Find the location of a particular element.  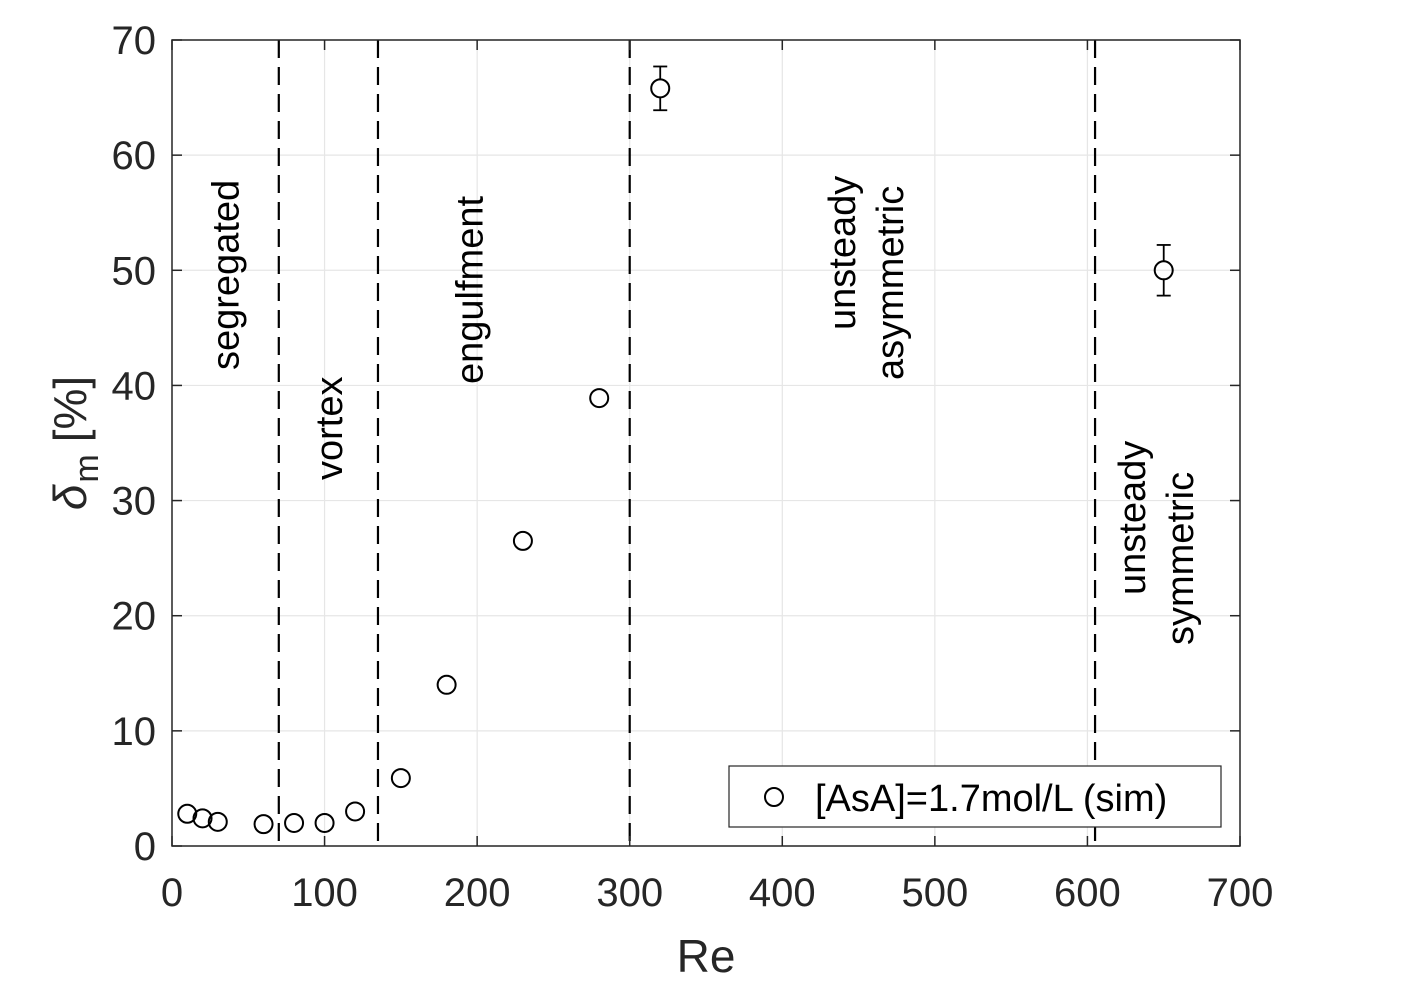

legend-box is located at coordinates (975, 796).